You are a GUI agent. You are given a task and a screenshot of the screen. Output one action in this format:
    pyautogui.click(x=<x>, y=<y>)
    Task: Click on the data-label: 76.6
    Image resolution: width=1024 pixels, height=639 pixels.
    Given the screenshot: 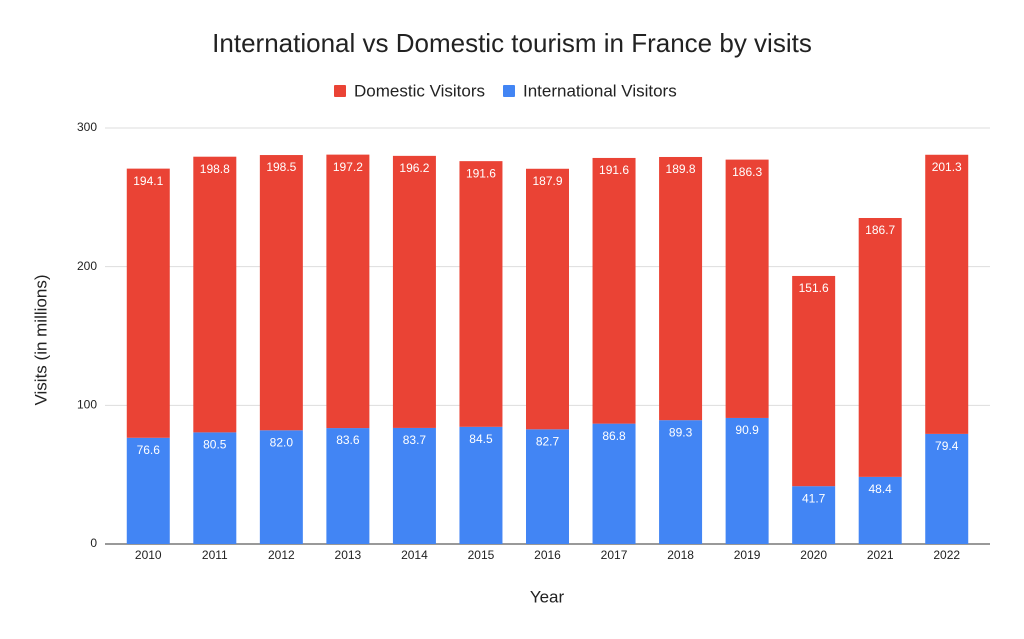 What is the action you would take?
    pyautogui.click(x=149, y=450)
    